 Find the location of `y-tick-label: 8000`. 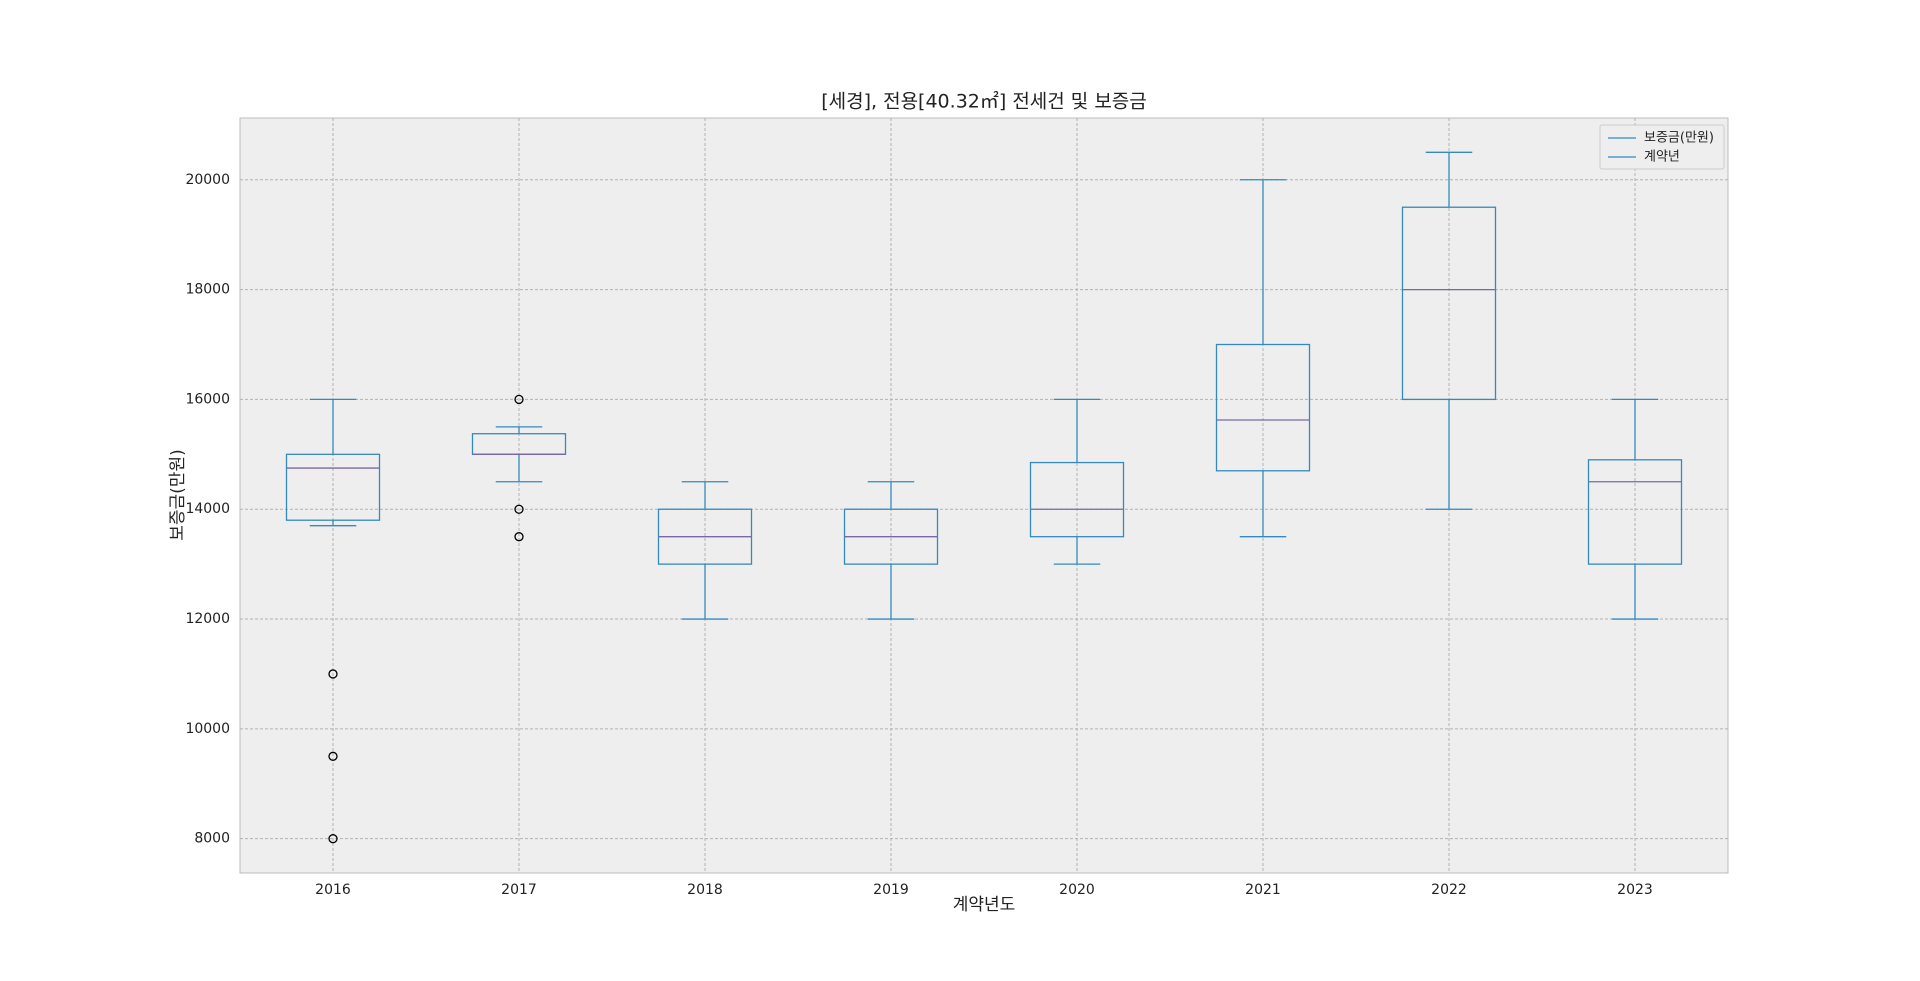

y-tick-label: 8000 is located at coordinates (212, 839).